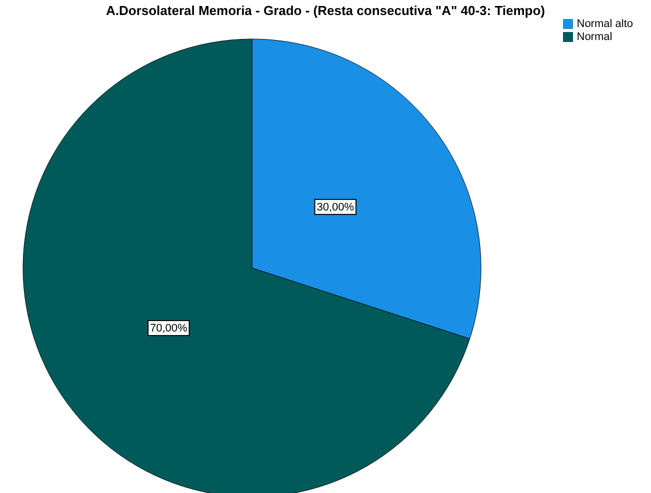 The image size is (651, 493). What do you see at coordinates (604, 24) in the screenshot?
I see `legend-label: Normal alto` at bounding box center [604, 24].